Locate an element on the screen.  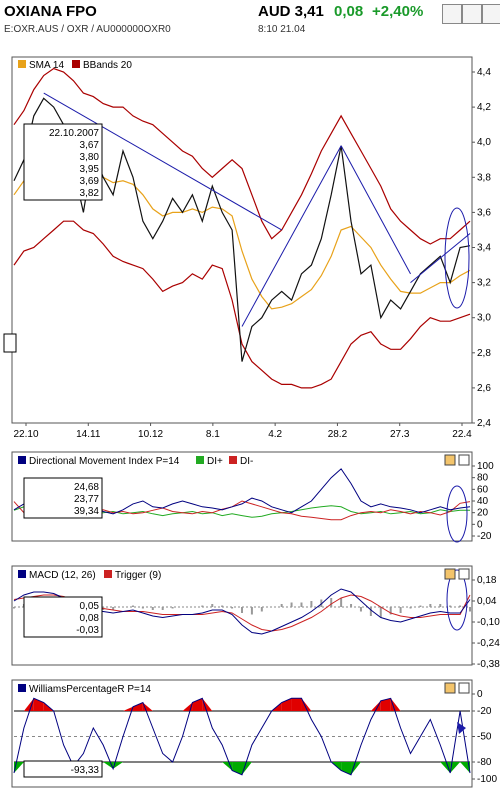
highlight-ellipse is located at coordinates (457, 258).